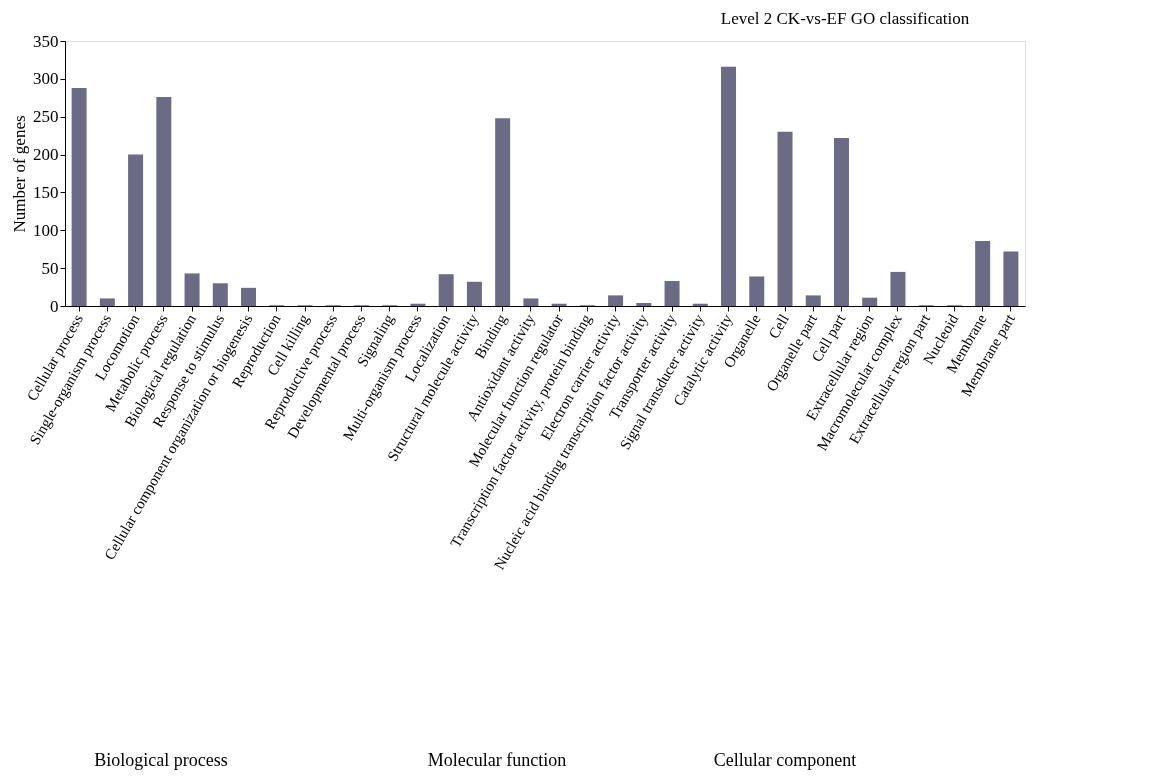  What do you see at coordinates (46, 155) in the screenshot?
I see `y-tick-label: 200` at bounding box center [46, 155].